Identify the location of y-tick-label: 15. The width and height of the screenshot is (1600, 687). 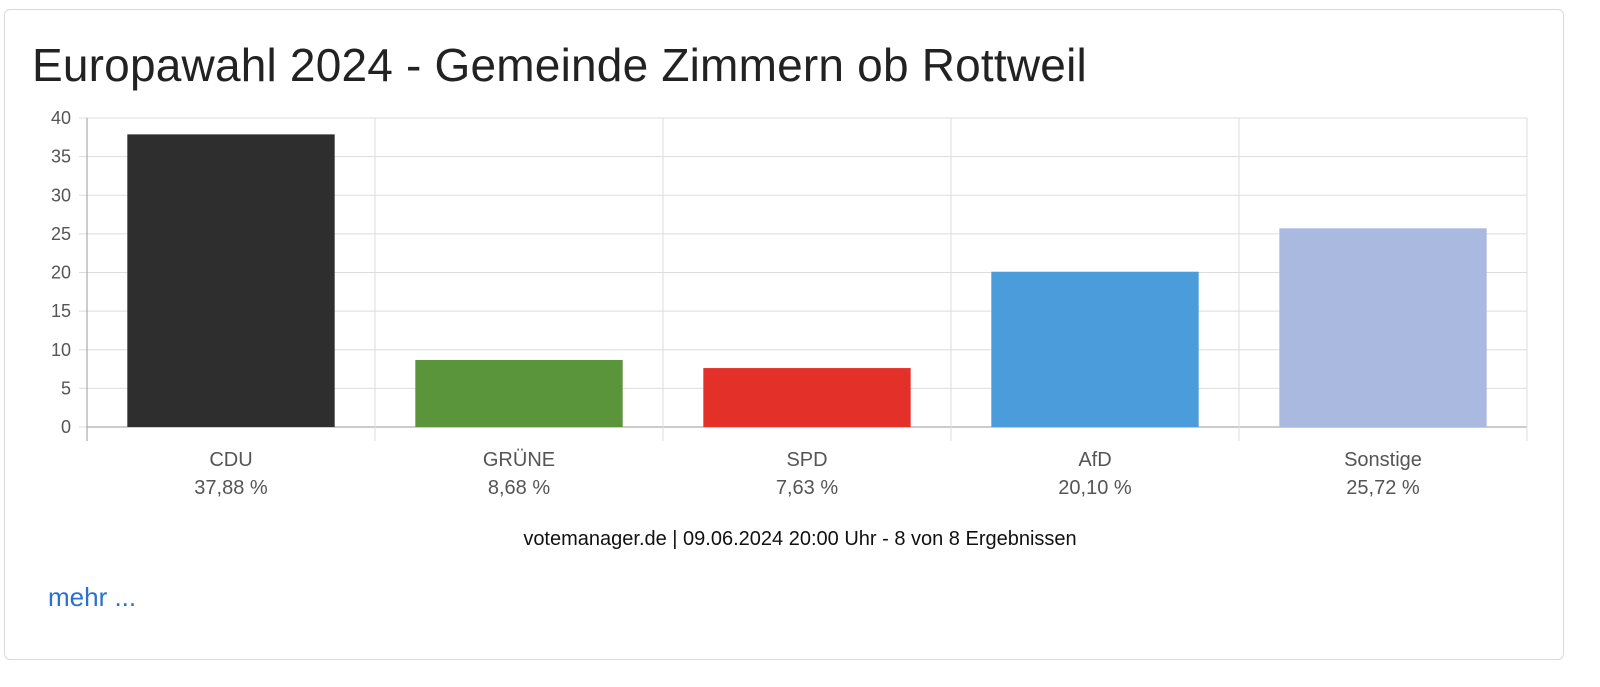
(61, 311).